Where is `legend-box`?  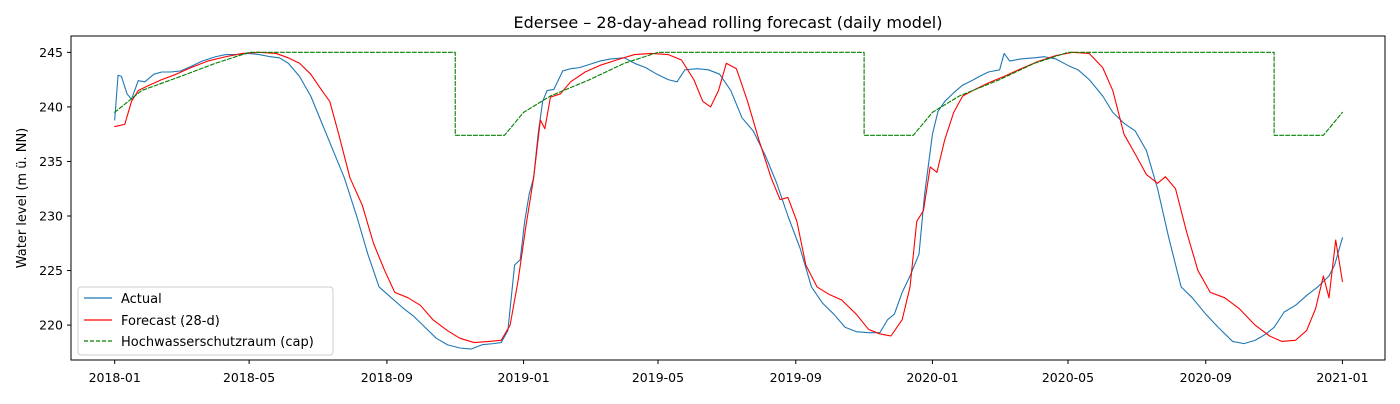 legend-box is located at coordinates (205, 321).